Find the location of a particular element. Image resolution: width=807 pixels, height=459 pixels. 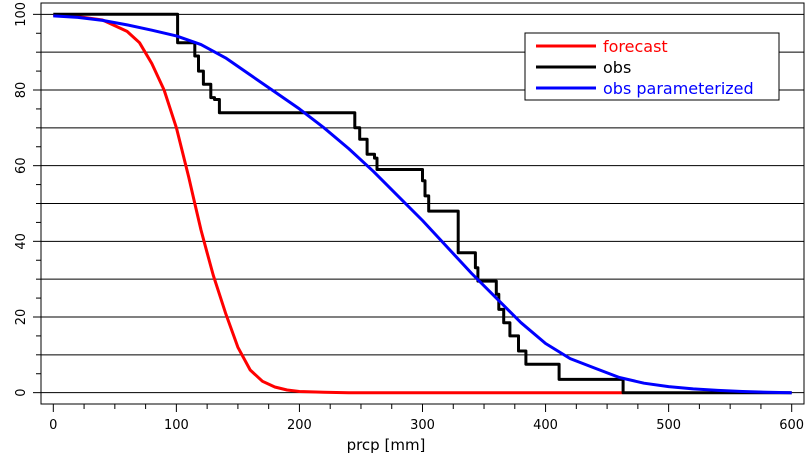

y-tick-label-40: 40 is located at coordinates (21, 241).